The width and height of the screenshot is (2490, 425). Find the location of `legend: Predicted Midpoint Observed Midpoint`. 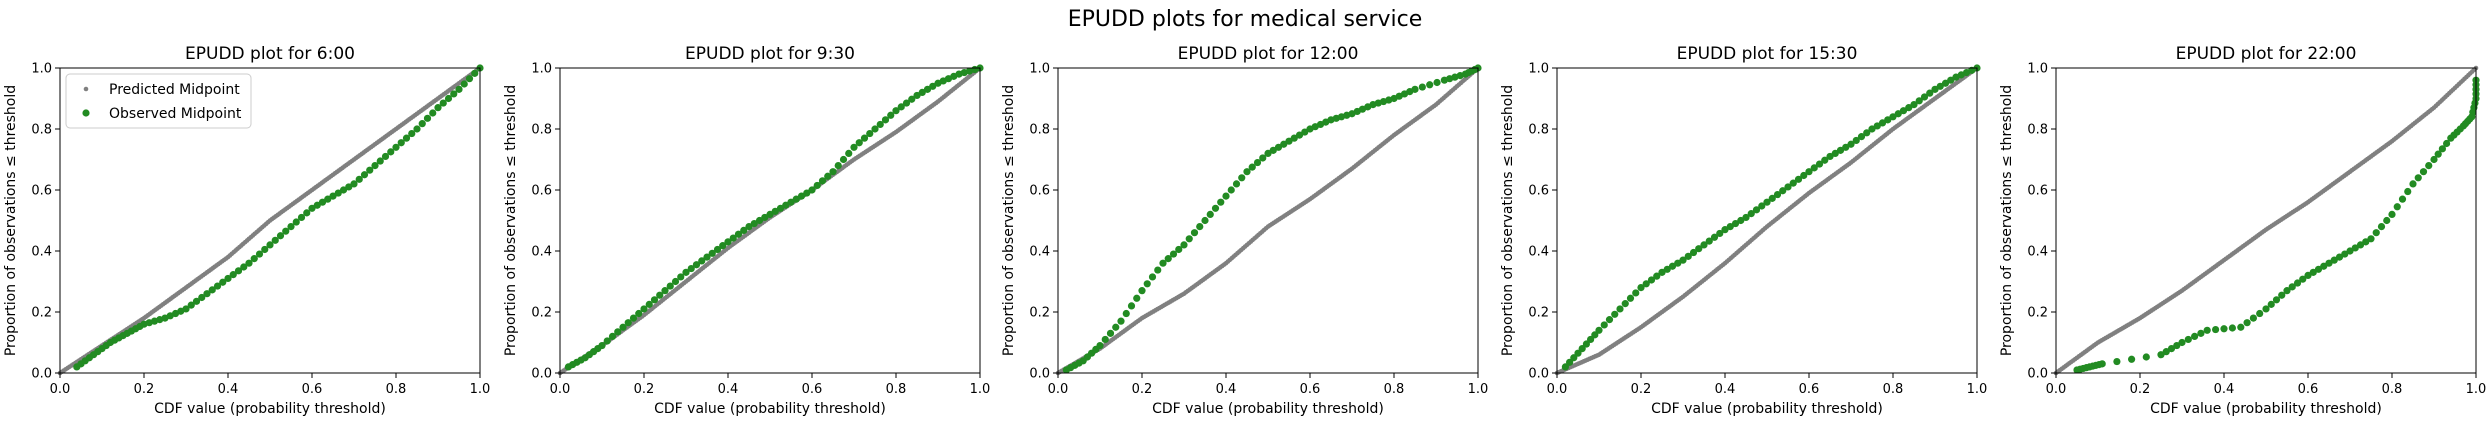

legend: Predicted Midpoint Observed Midpoint is located at coordinates (158, 101).